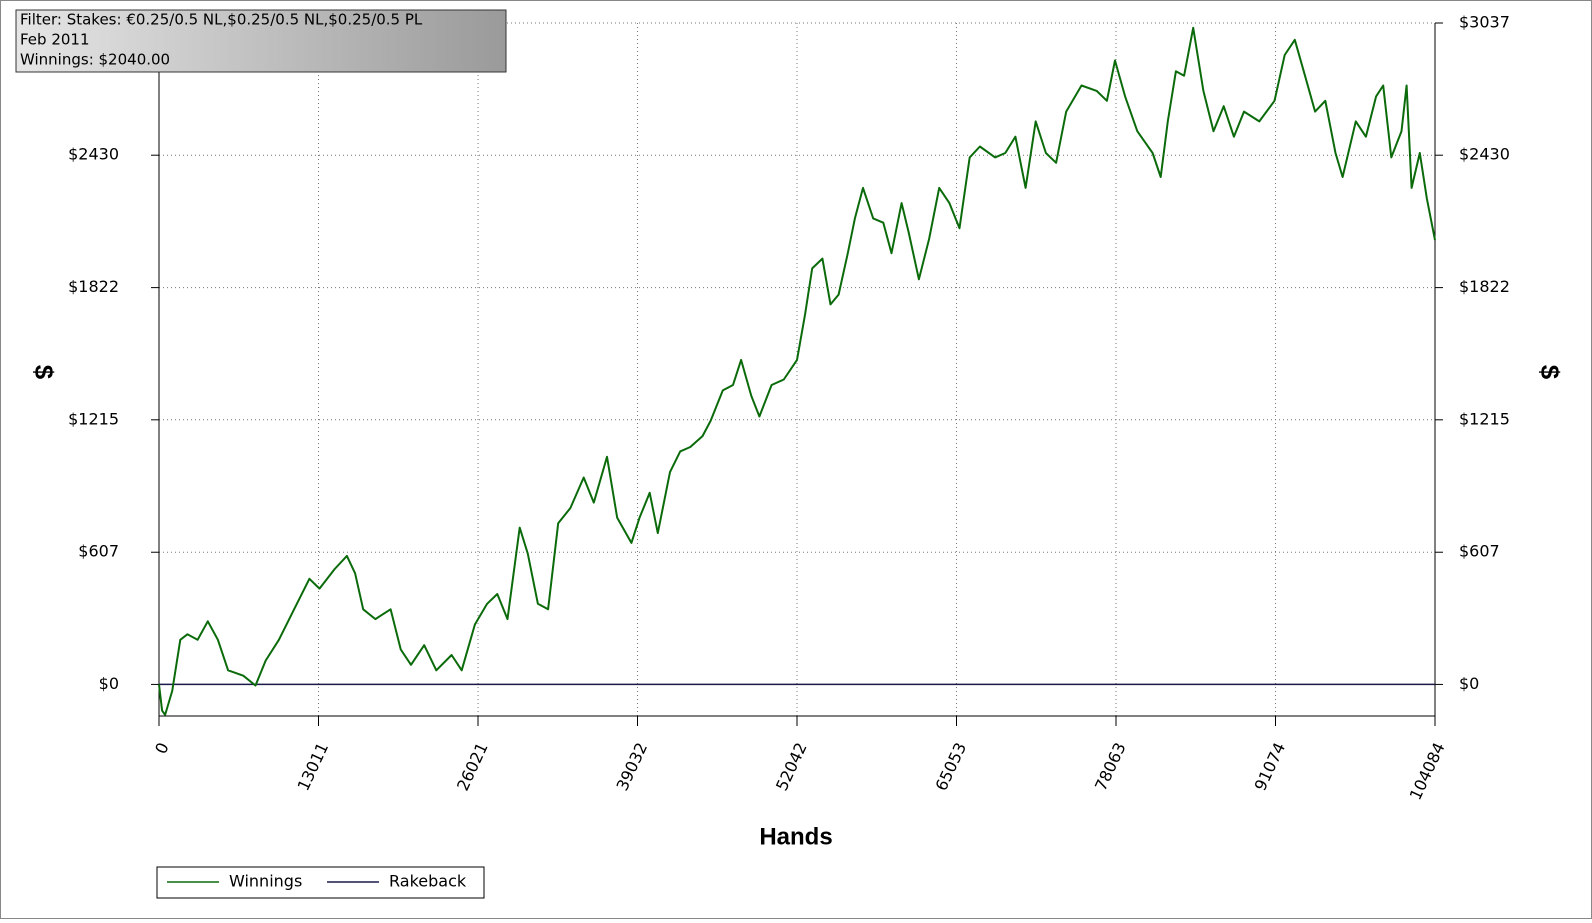 Image resolution: width=1592 pixels, height=923 pixels. Describe the element at coordinates (55, 40) in the screenshot. I see `filter-date: Feb 2011` at that location.